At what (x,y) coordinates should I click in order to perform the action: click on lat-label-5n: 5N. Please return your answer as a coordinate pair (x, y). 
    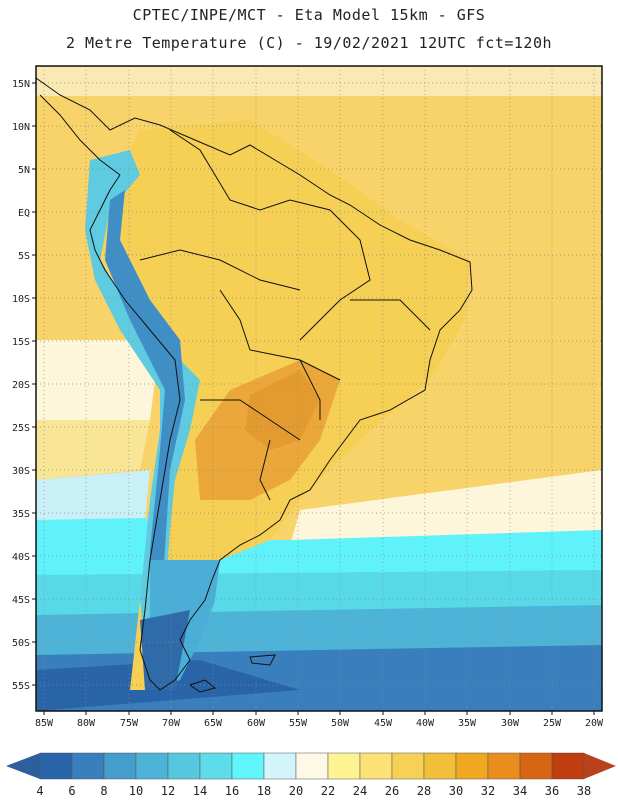
    Looking at the image, I should click on (24, 170).